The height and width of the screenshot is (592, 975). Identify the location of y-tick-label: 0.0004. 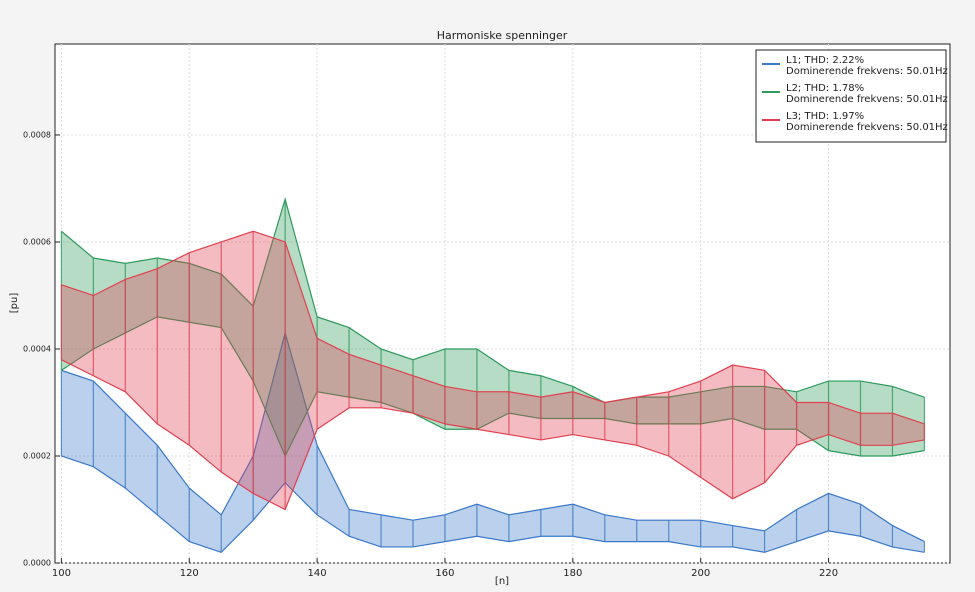
(37, 348).